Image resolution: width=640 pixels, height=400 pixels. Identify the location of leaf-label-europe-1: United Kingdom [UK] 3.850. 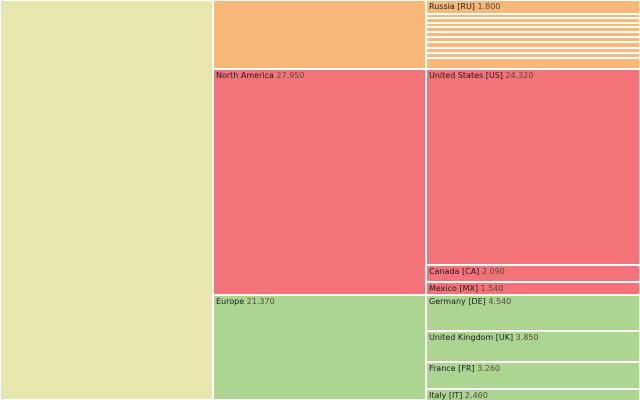
(484, 337).